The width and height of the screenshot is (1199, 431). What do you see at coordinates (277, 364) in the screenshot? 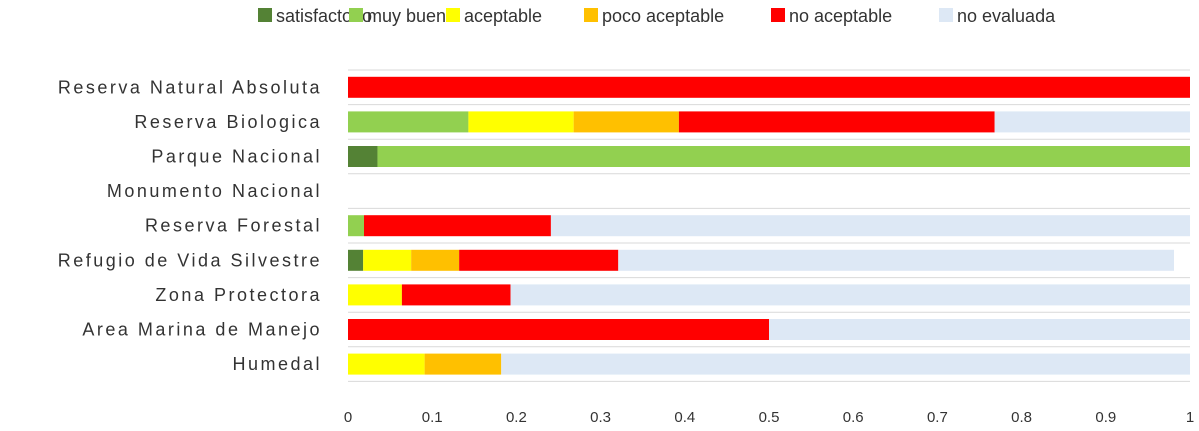
I see `category-label-humedal: Humedal` at bounding box center [277, 364].